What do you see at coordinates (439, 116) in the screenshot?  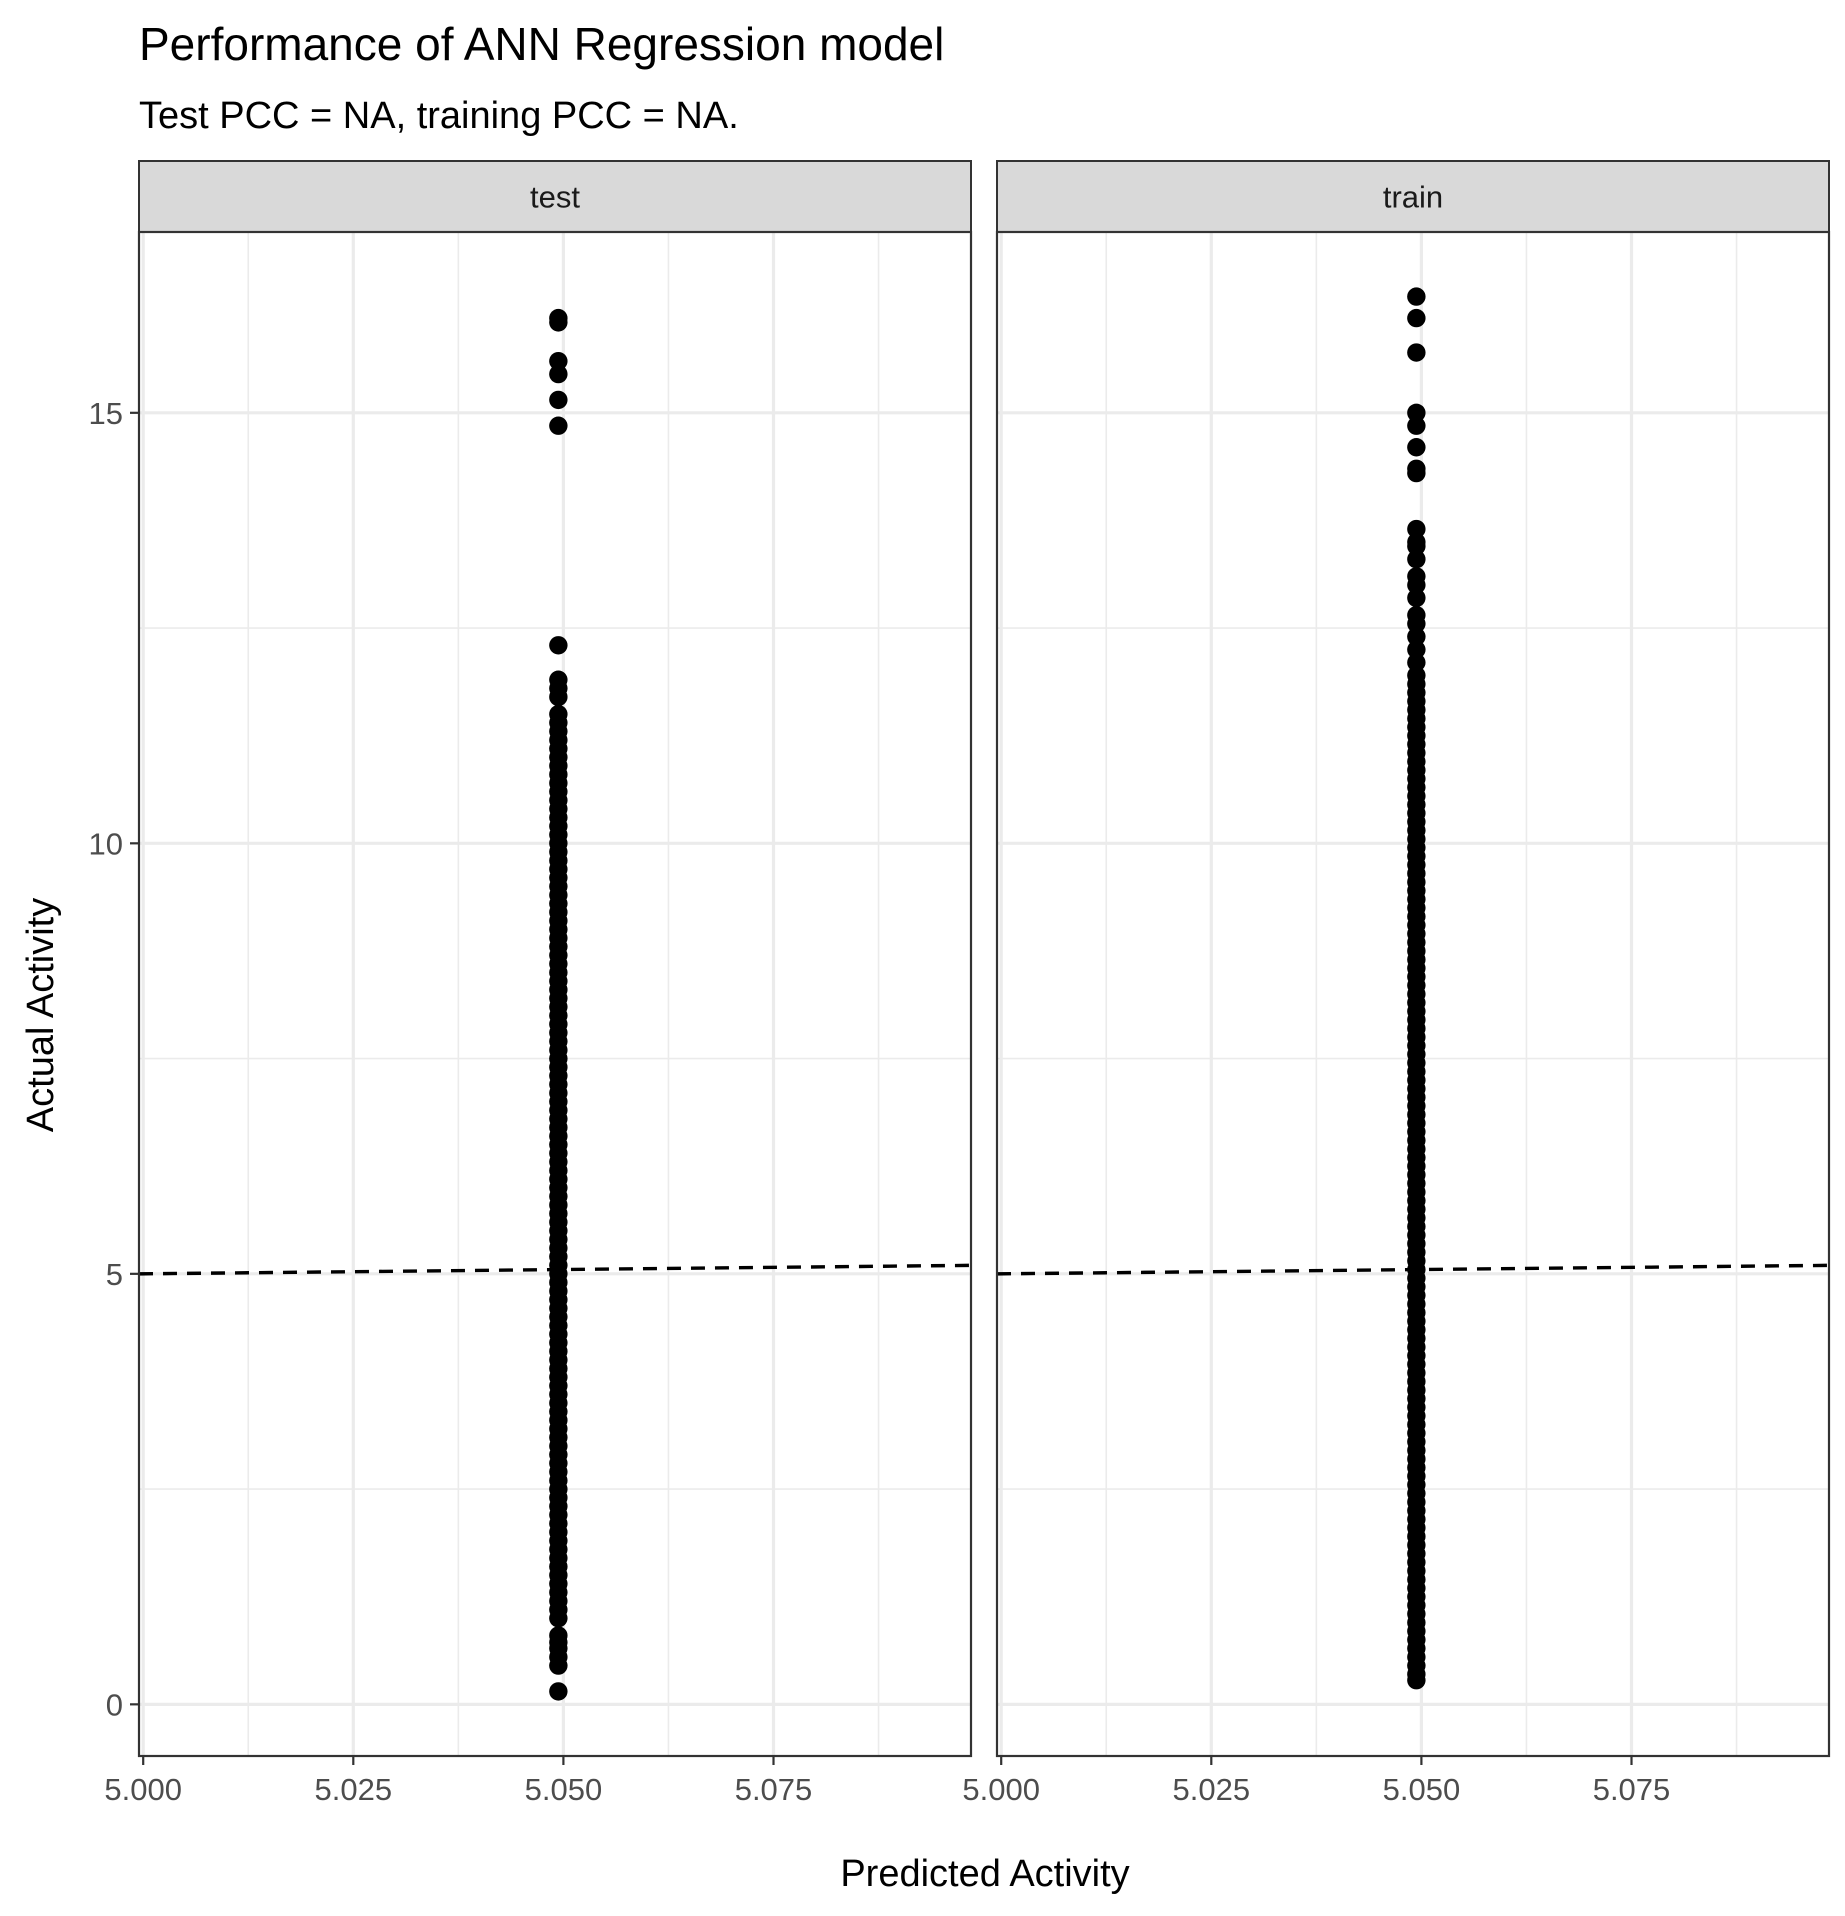 I see `chart-subtitle: Test PCC = NA, training PCC = NA.` at bounding box center [439, 116].